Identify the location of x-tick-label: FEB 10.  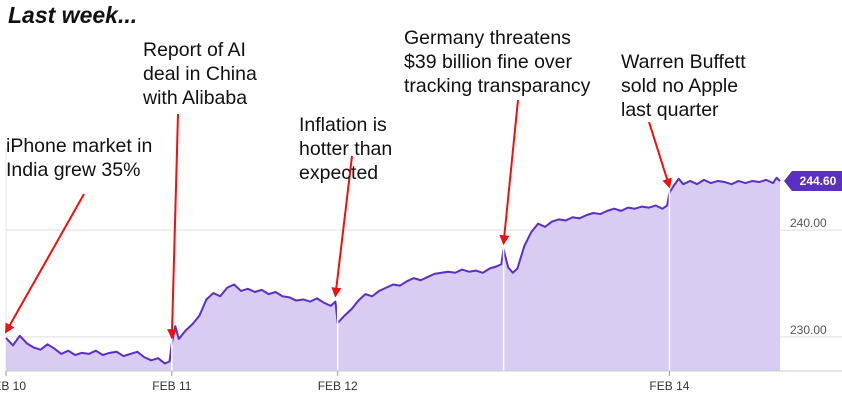
(13, 386).